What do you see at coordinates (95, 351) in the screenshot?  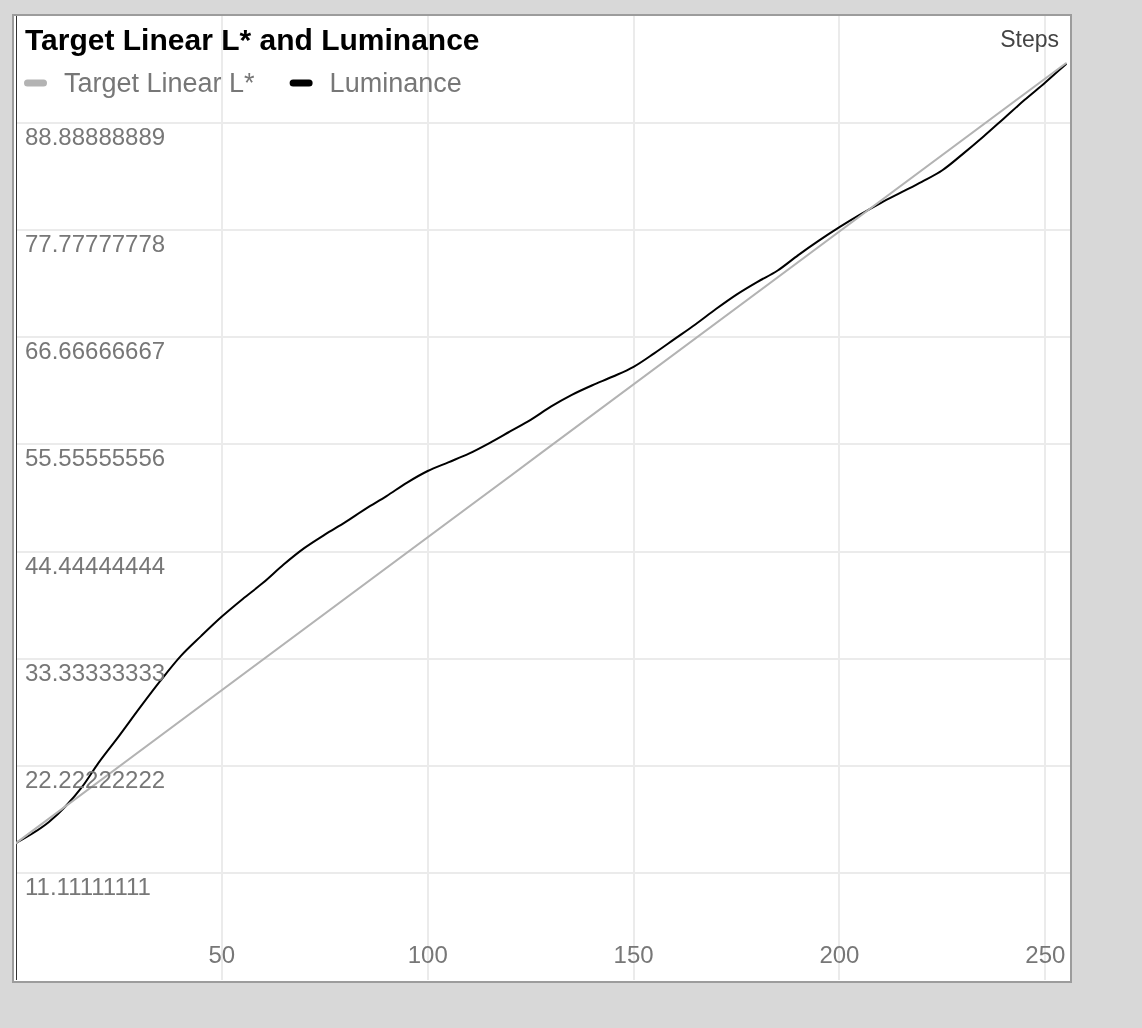 I see `y-tick-label: 66.66666667` at bounding box center [95, 351].